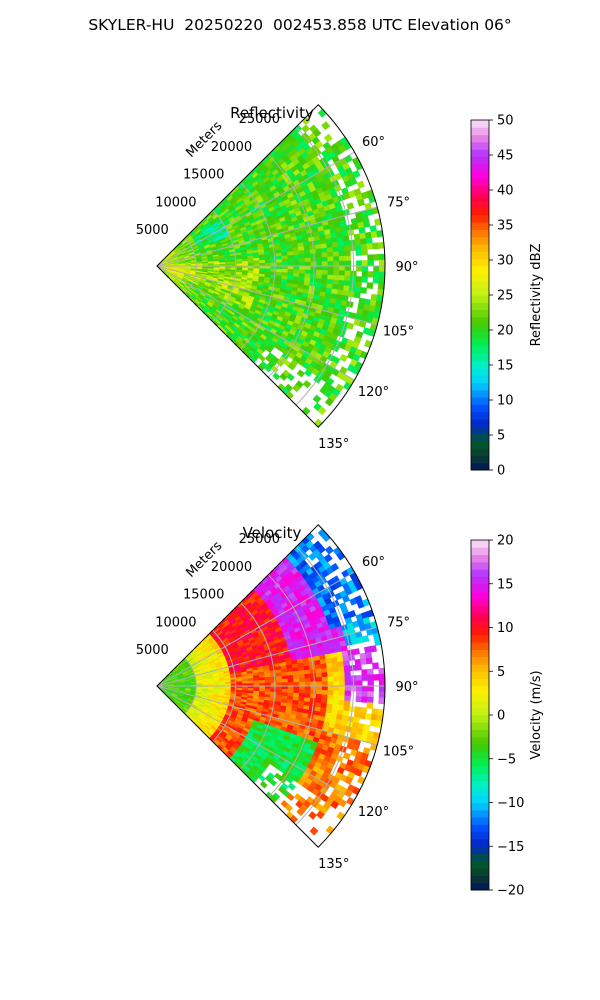  Describe the element at coordinates (398, 202) in the screenshot. I see `angle-tick-label: 75°` at that location.